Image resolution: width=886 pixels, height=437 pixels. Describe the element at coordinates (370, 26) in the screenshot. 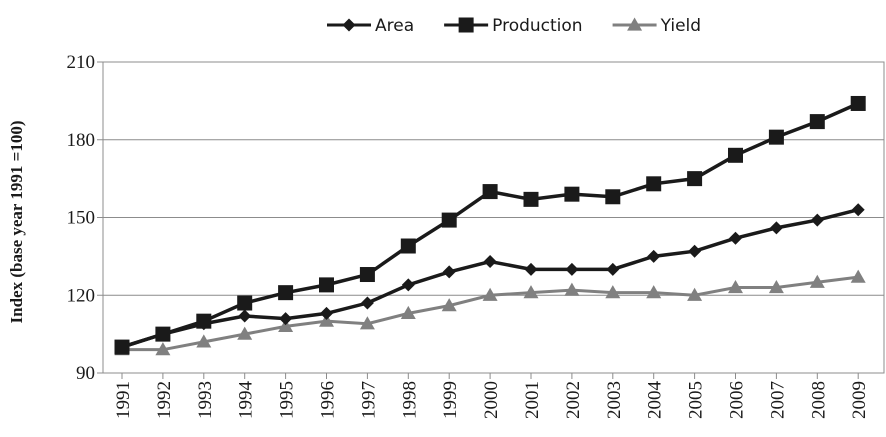

I see `legend-item-area: Area` at that location.